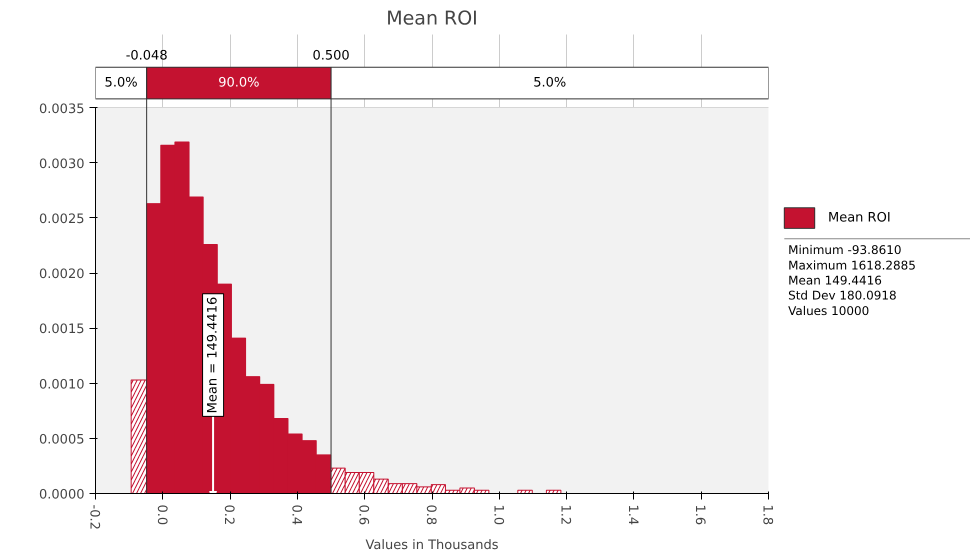 This screenshot has height=555, width=975. What do you see at coordinates (852, 265) in the screenshot?
I see `text: Maximum 1618.2885` at bounding box center [852, 265].